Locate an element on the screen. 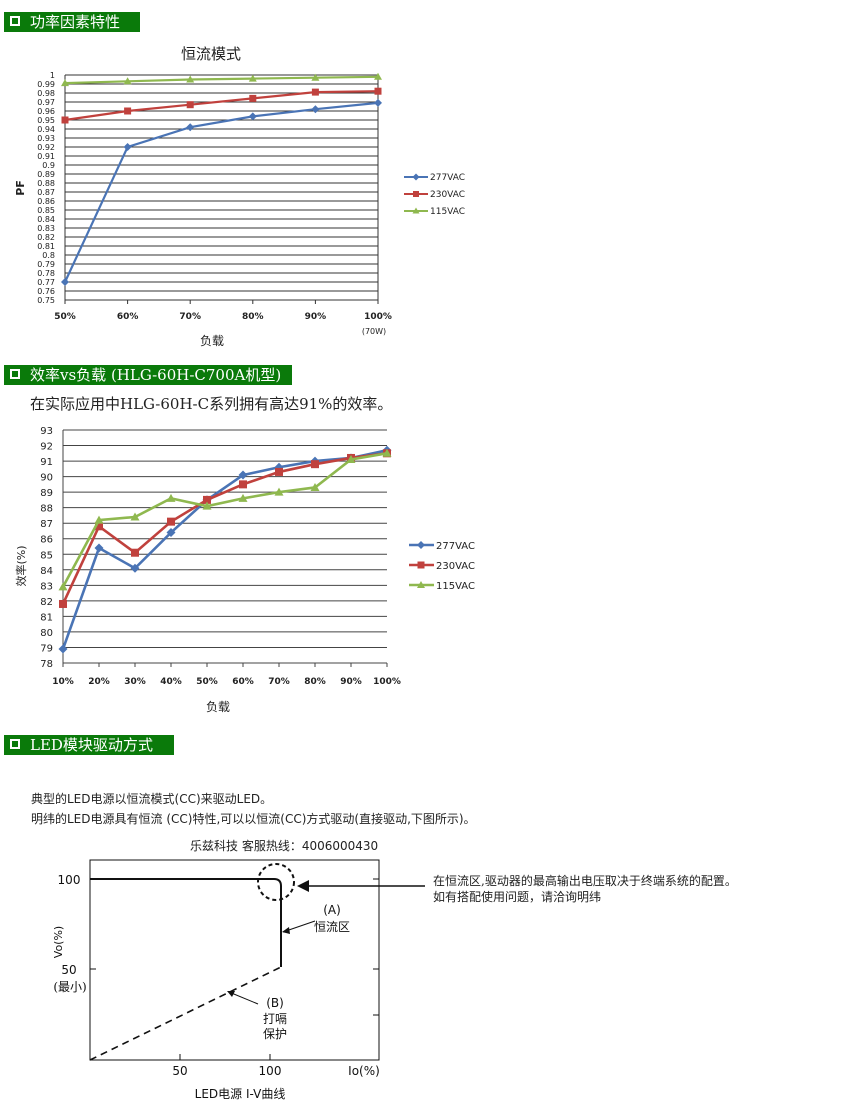  y-tick-label: 50 is located at coordinates (68, 970).